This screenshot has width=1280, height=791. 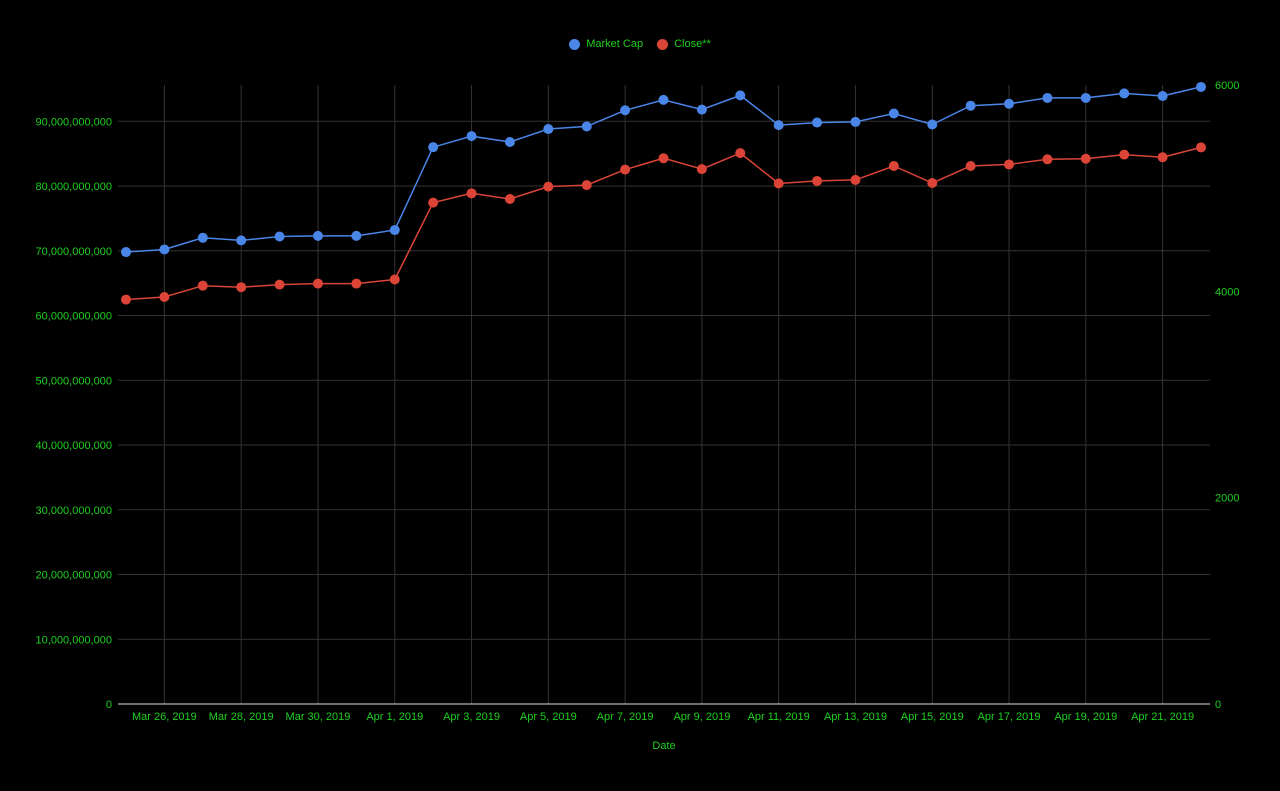 I want to click on legend-item-market-cap: Market Cap, so click(x=606, y=44).